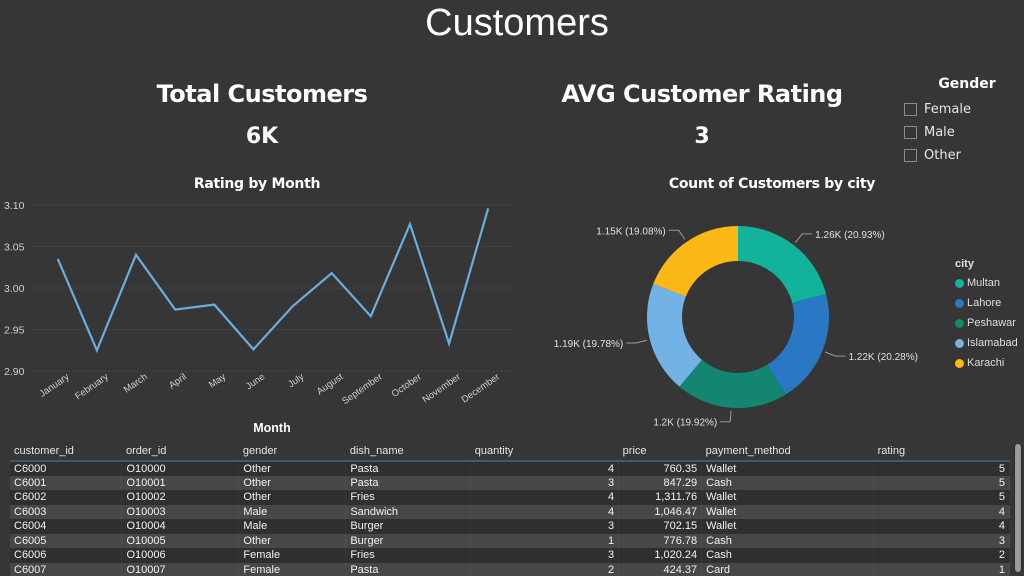  I want to click on cell-gender: Male, so click(292, 526).